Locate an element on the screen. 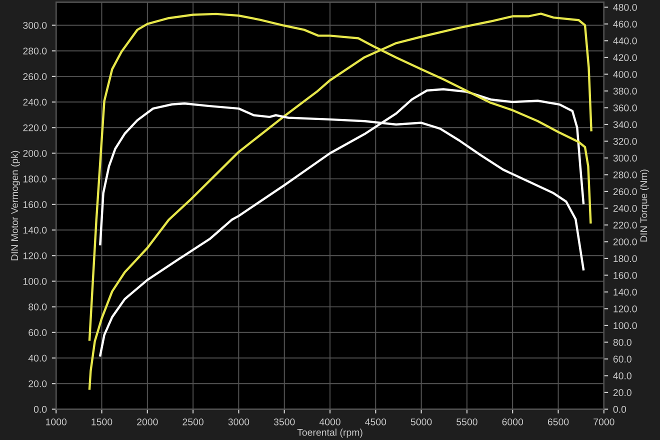  x-tick-label: 4000 is located at coordinates (329, 422).